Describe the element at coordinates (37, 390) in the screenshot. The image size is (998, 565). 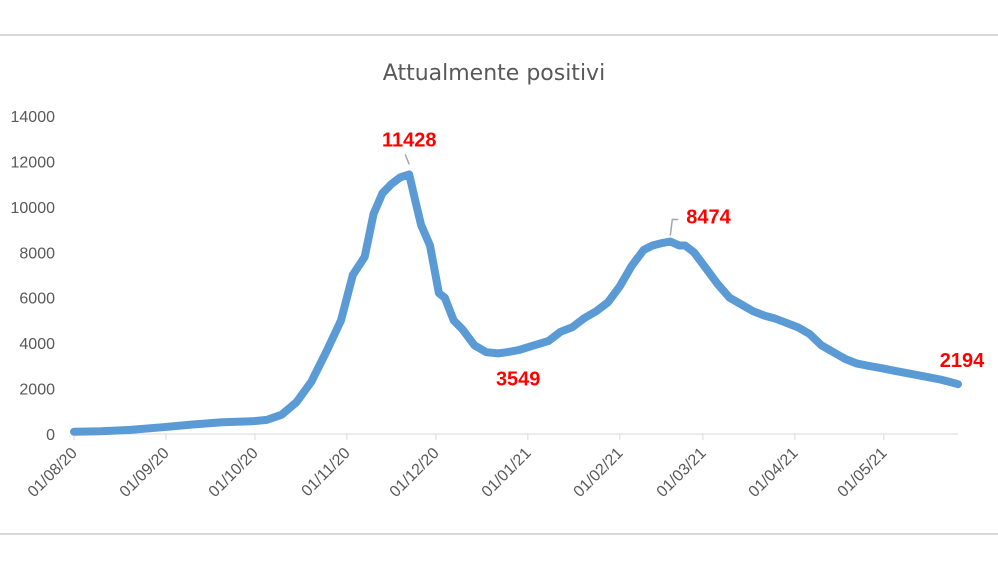
I see `y-tick-label: 2000` at that location.